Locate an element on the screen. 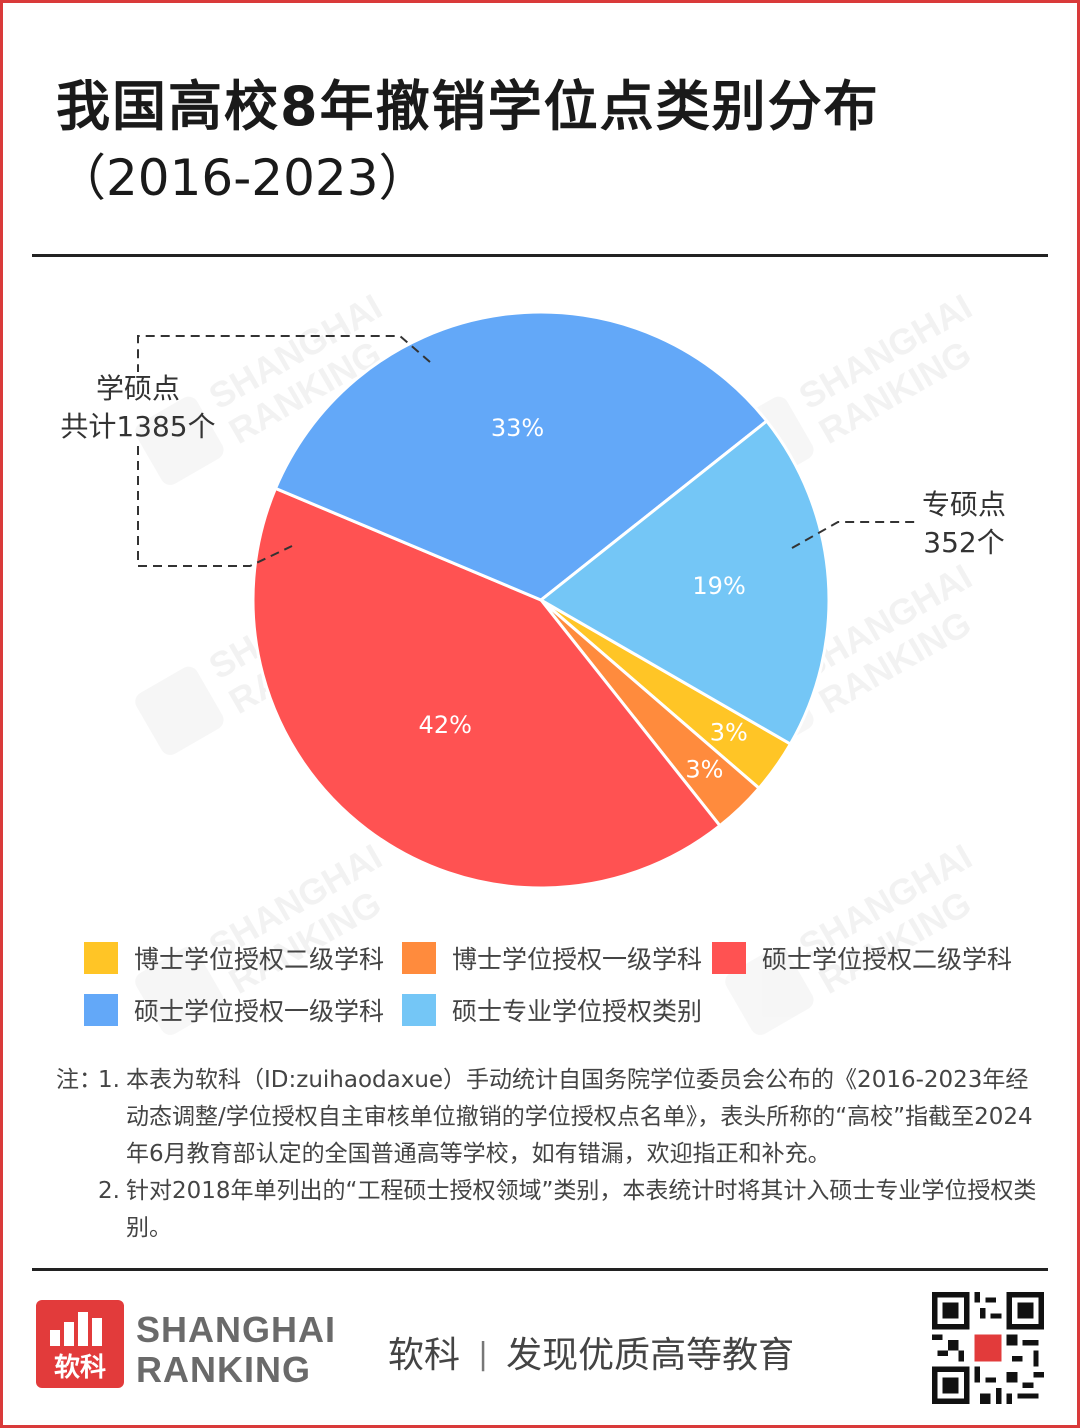 This screenshot has height=1428, width=1080. legend-label: 硕士学位授权一级学科 is located at coordinates (259, 1011).